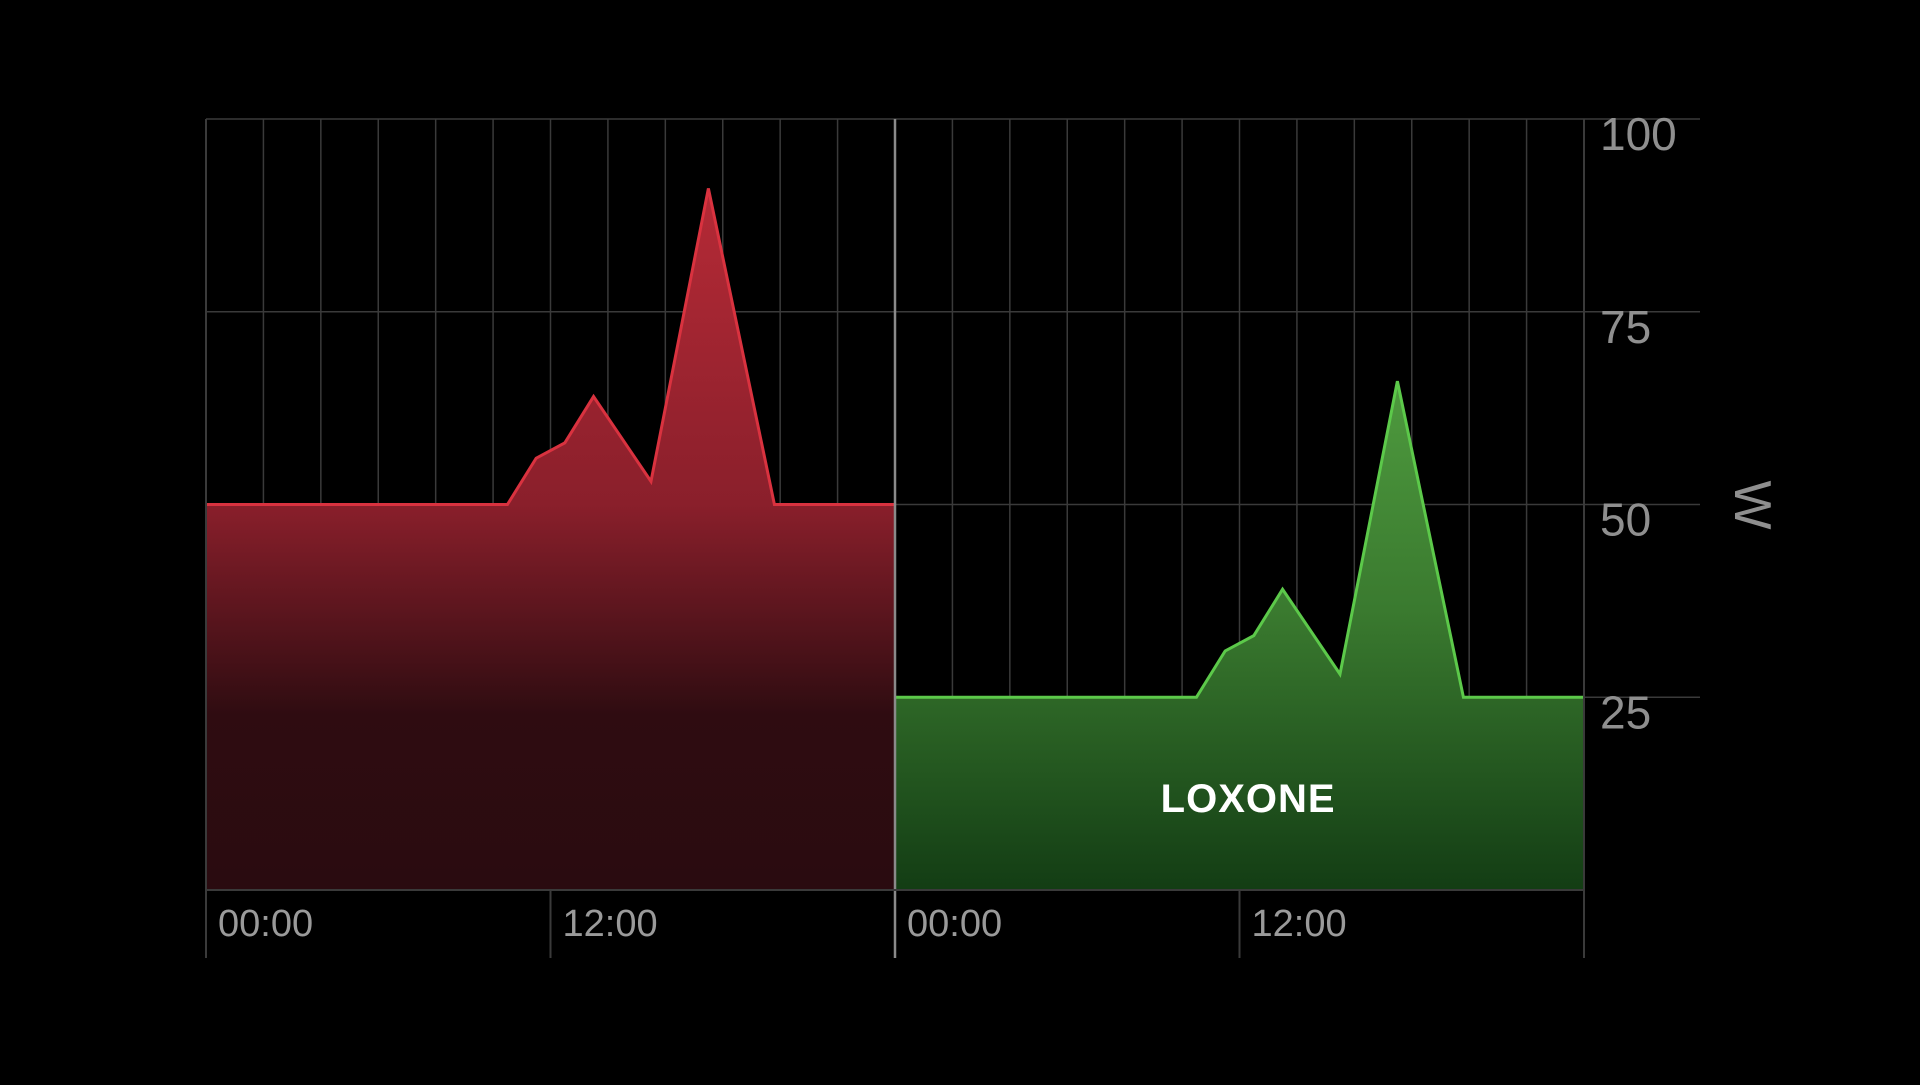  Describe the element at coordinates (1625, 327) in the screenshot. I see `y-tick-label: 75` at that location.